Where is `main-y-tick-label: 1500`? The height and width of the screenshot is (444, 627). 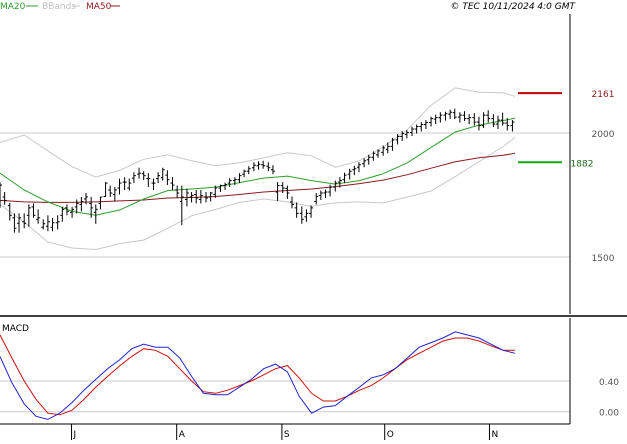
main-y-tick-label: 1500 is located at coordinates (603, 259).